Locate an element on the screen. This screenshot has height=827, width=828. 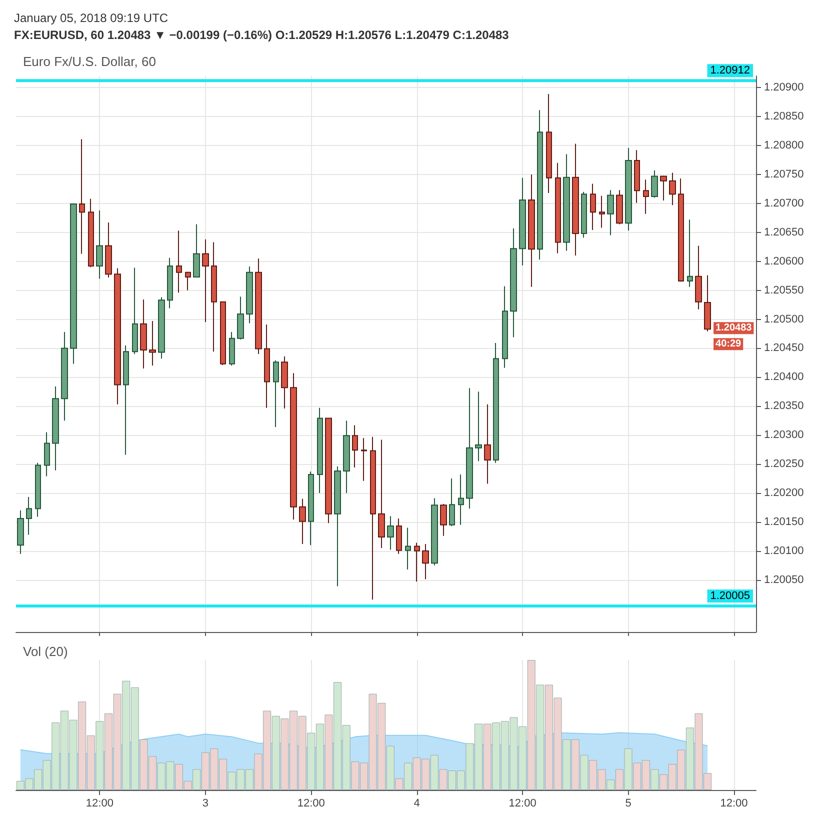
y-tick-label: 1.20600 is located at coordinates (784, 261).